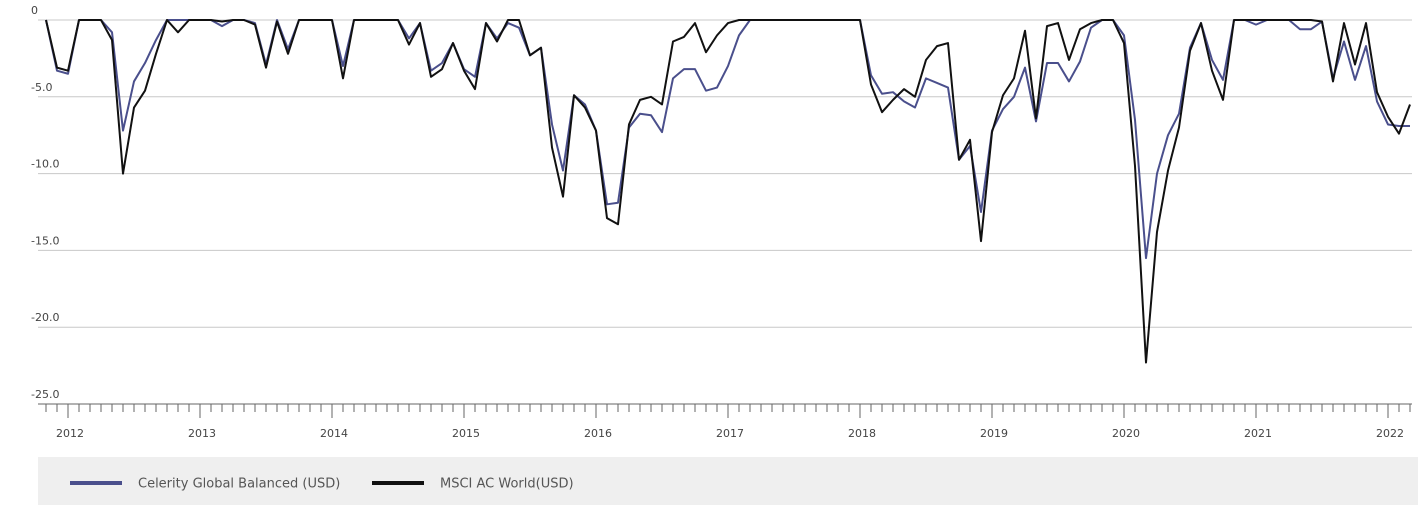  Describe the element at coordinates (334, 433) in the screenshot. I see `x-tick-label: 2014` at that location.